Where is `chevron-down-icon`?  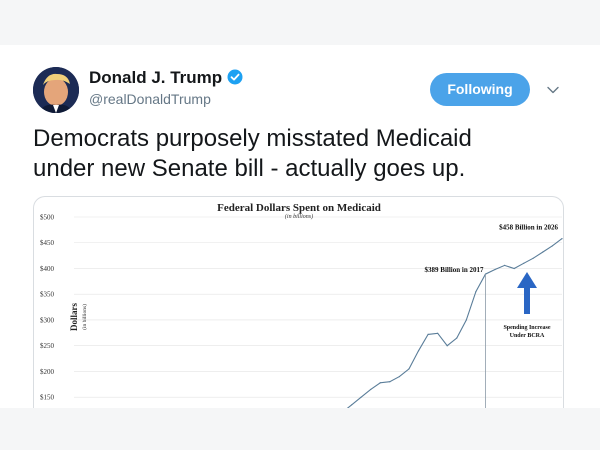 chevron-down-icon is located at coordinates (553, 90).